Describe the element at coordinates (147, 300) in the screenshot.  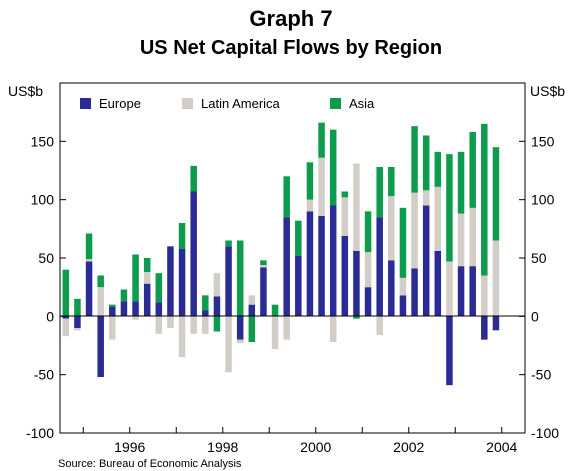
I see `bar-europe-1996Q2` at that location.